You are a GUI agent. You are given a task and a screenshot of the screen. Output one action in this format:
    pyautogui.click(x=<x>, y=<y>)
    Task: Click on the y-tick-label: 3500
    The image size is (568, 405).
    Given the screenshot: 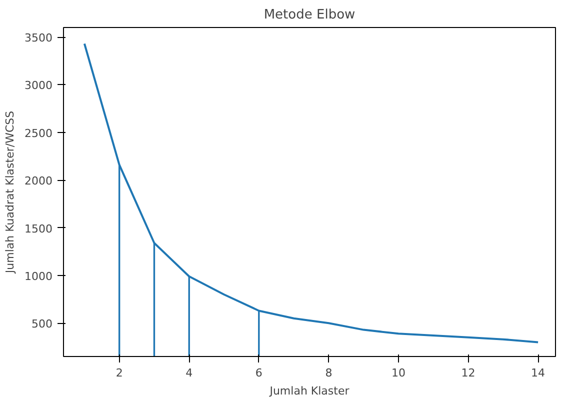 What is the action you would take?
    pyautogui.click(x=38, y=38)
    